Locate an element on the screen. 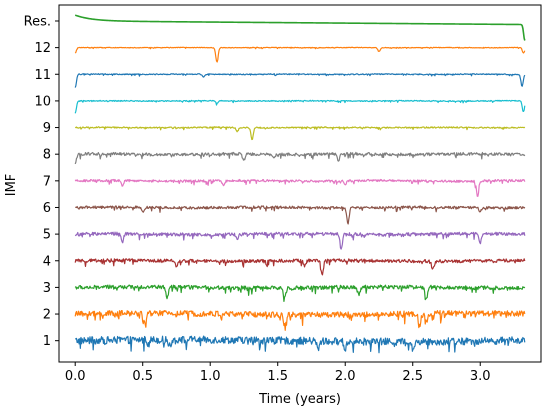 The width and height of the screenshot is (550, 413). y-tick-label: Res. is located at coordinates (37, 21).